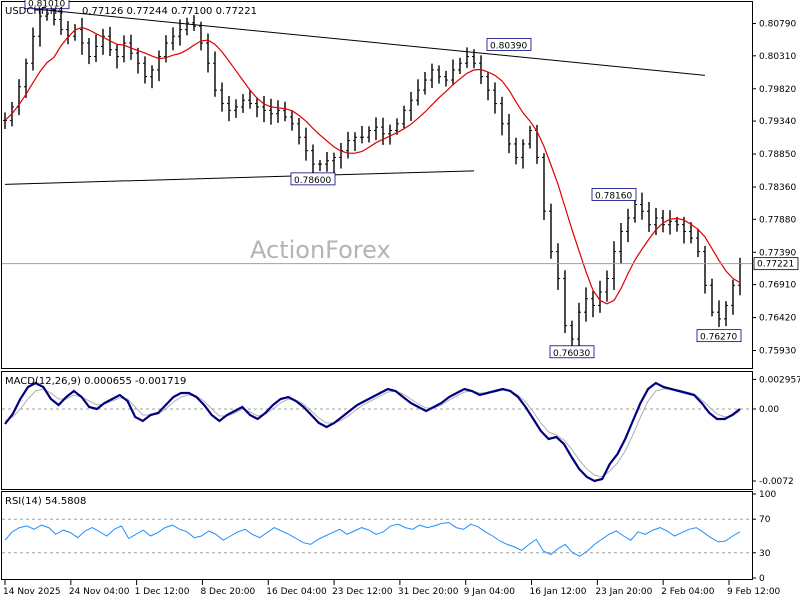 The height and width of the screenshot is (600, 800). Describe the element at coordinates (45, 501) in the screenshot. I see `rsi-label: RSI(14) 54.5808` at that location.